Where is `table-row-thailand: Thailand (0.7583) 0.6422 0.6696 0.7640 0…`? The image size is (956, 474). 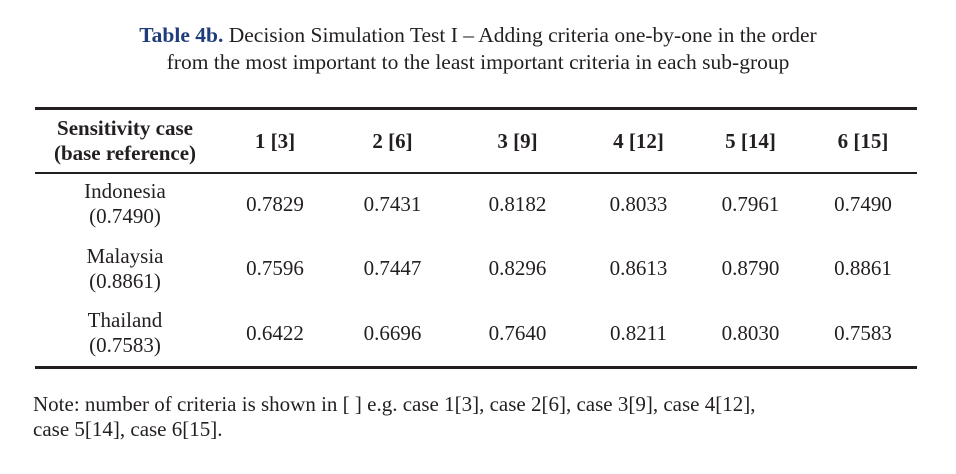
table-row-thailand: Thailand (0.7583) 0.6422 0.6696 0.7640 0… is located at coordinates (476, 333).